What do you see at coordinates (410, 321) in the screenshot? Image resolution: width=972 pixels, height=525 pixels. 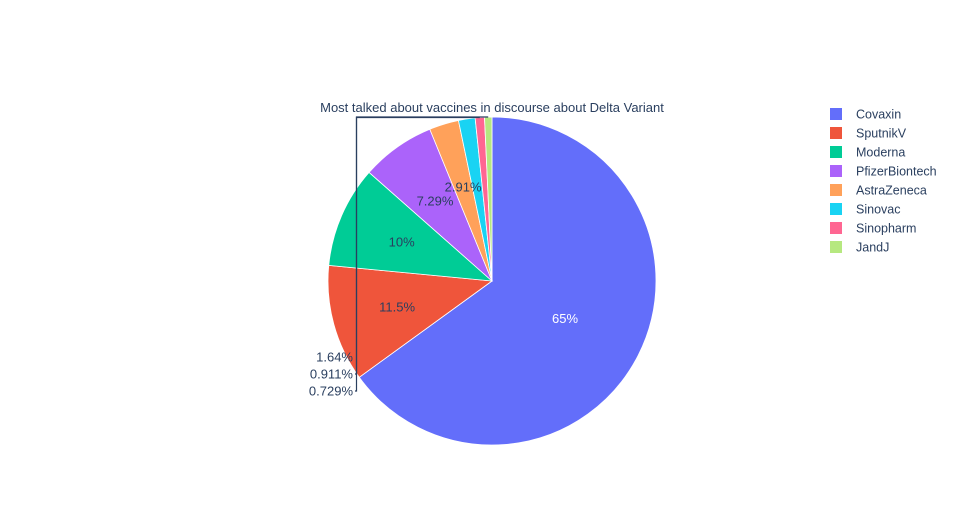 I see `pie-slice-sputnikv` at bounding box center [410, 321].